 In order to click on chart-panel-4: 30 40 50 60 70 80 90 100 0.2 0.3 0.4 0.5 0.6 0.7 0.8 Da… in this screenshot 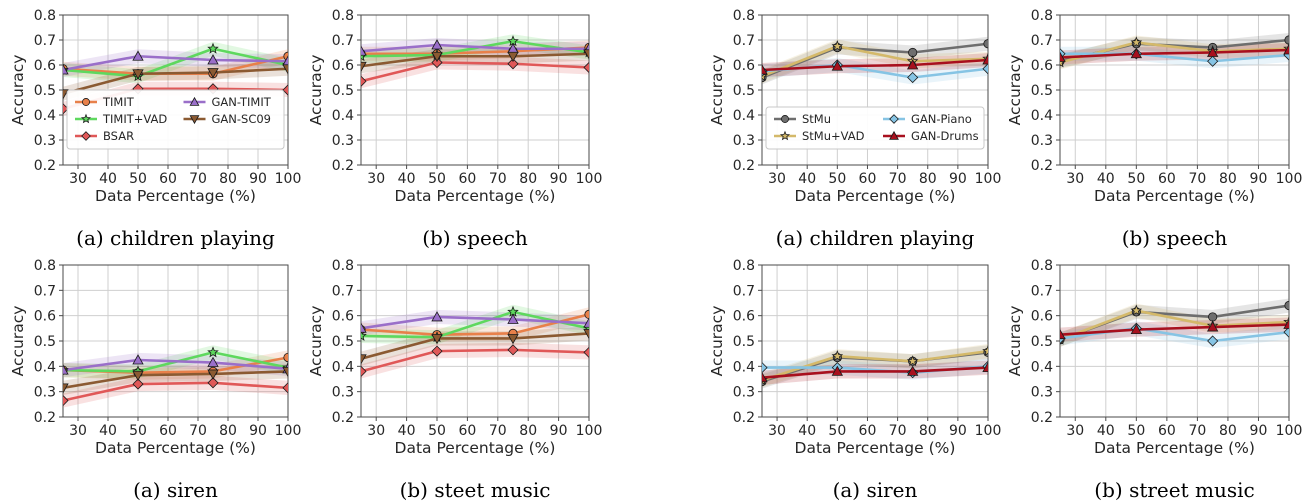, I will do `click(454, 380)`.